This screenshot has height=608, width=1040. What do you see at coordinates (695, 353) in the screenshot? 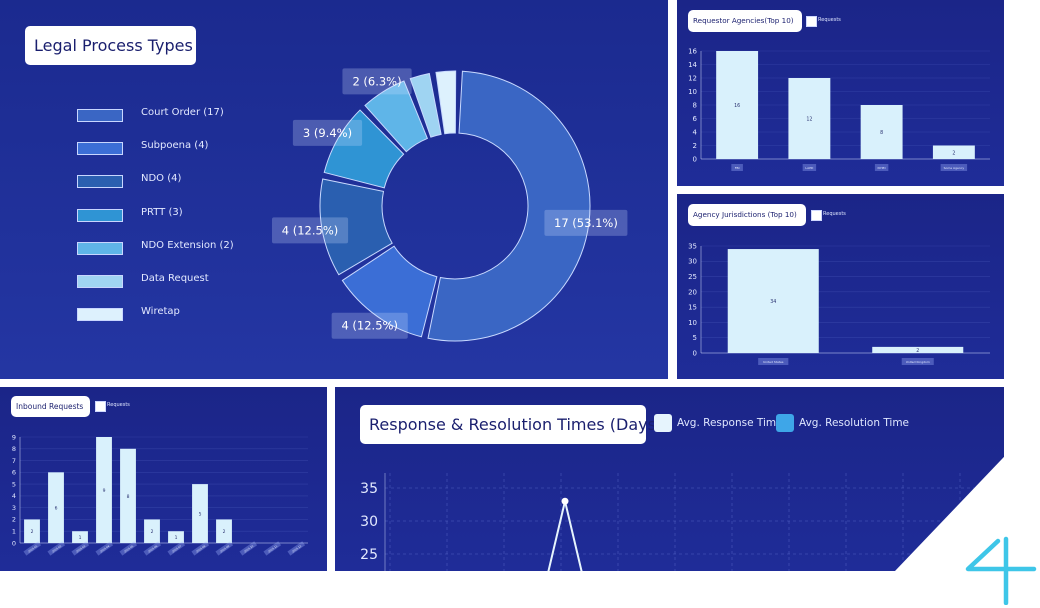
I see `y-tick-label: 0` at bounding box center [695, 353].